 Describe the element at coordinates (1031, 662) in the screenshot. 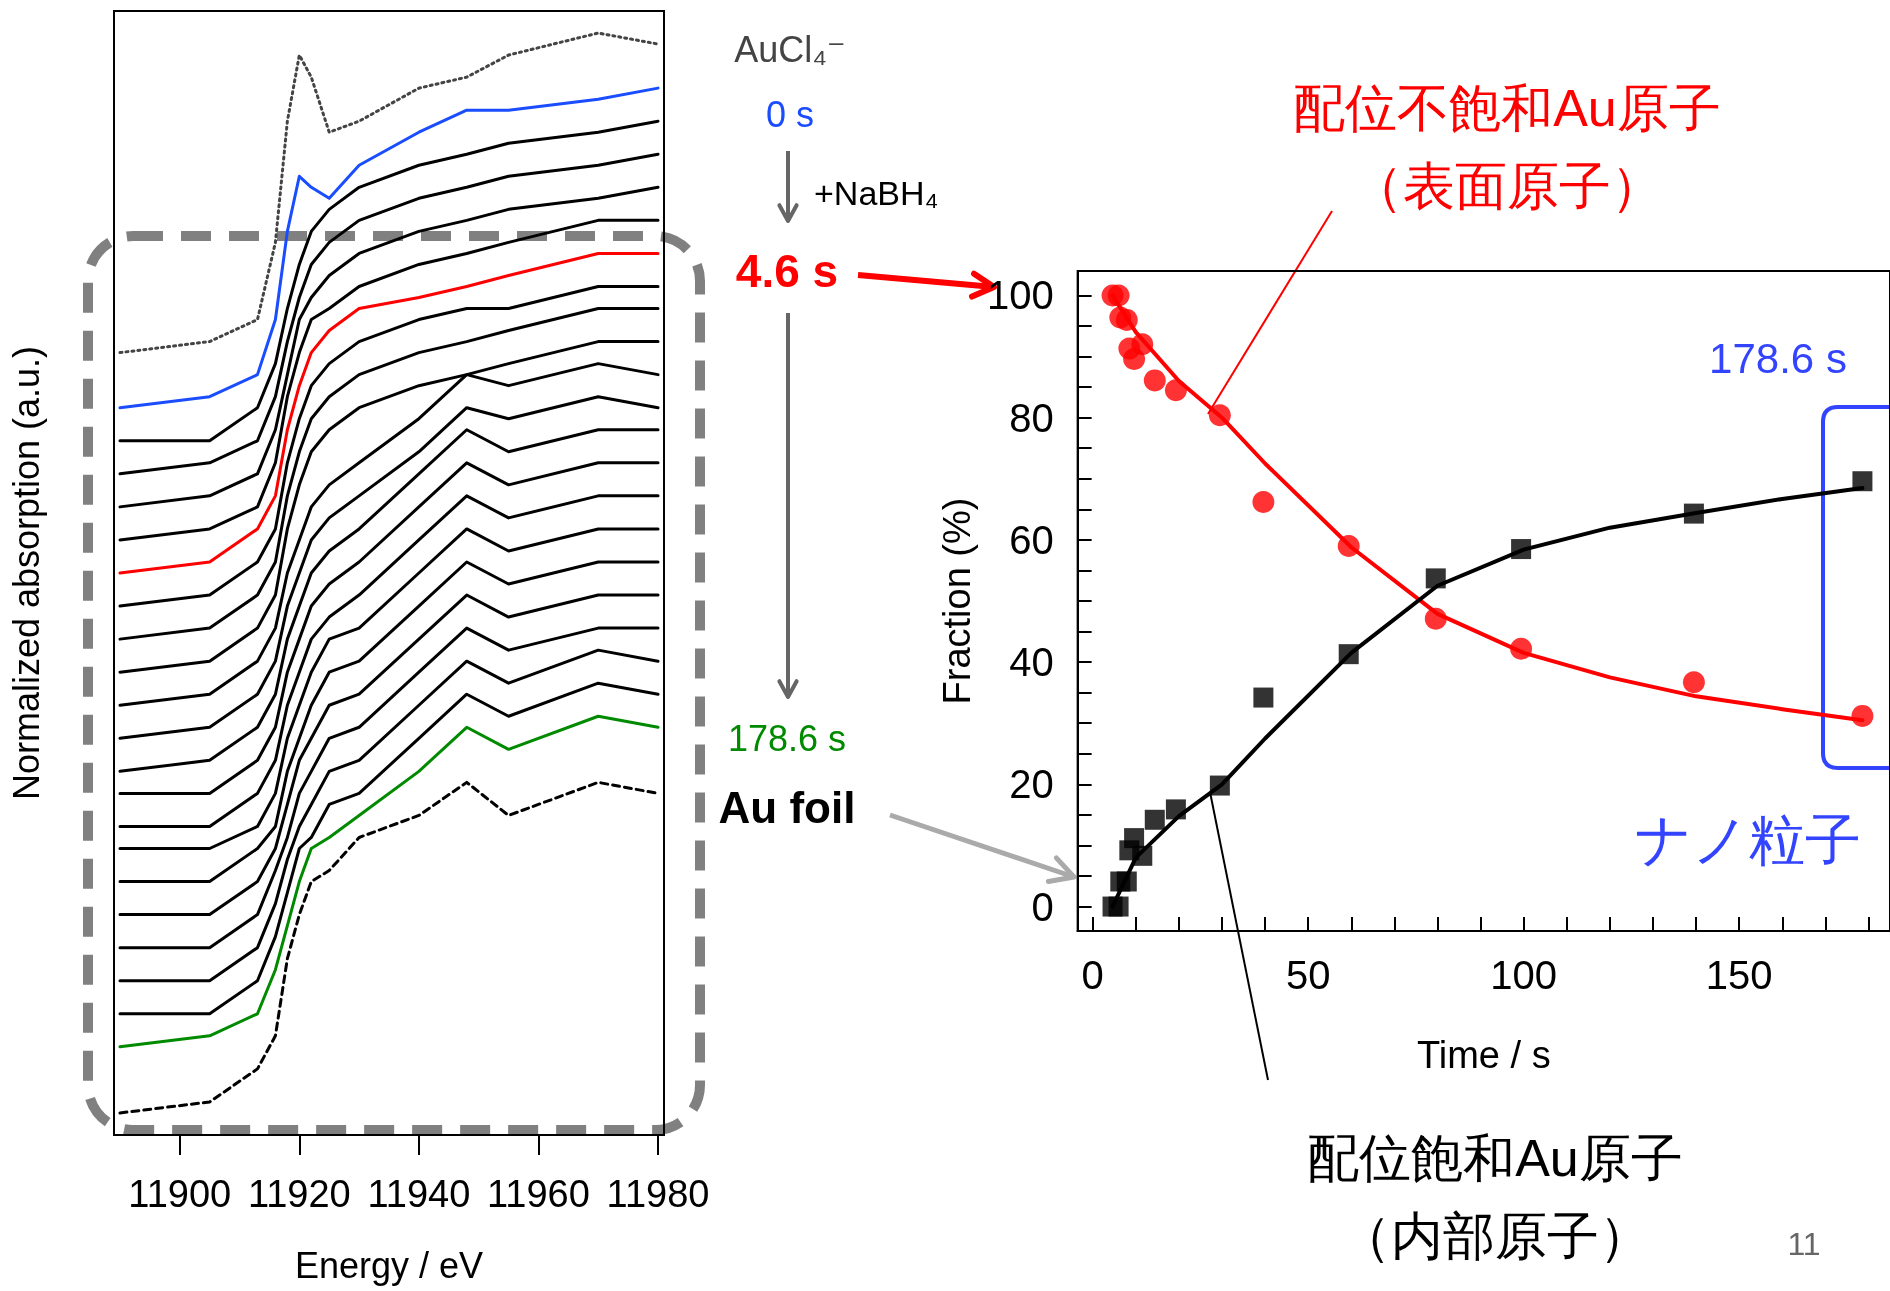

I see `y-tick-label: 40` at that location.